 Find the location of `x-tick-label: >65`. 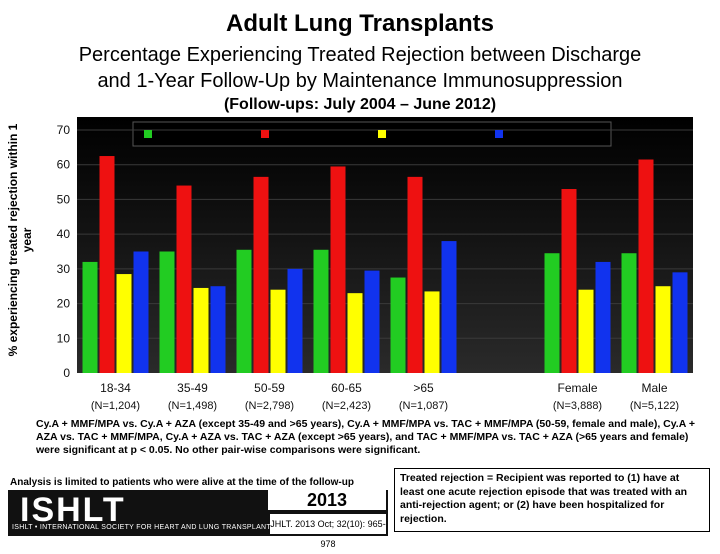

x-tick-label: >65 is located at coordinates (423, 388).